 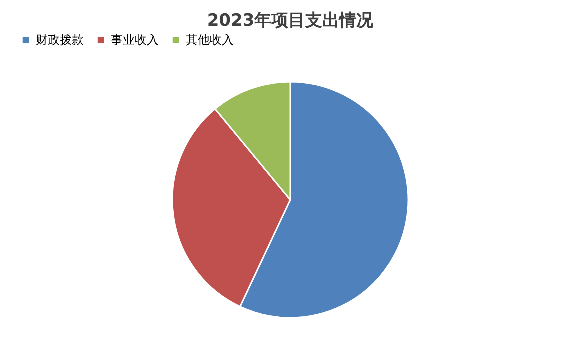 What do you see at coordinates (291, 21) in the screenshot?
I see `chart-title: 2023年项目支出情况` at bounding box center [291, 21].